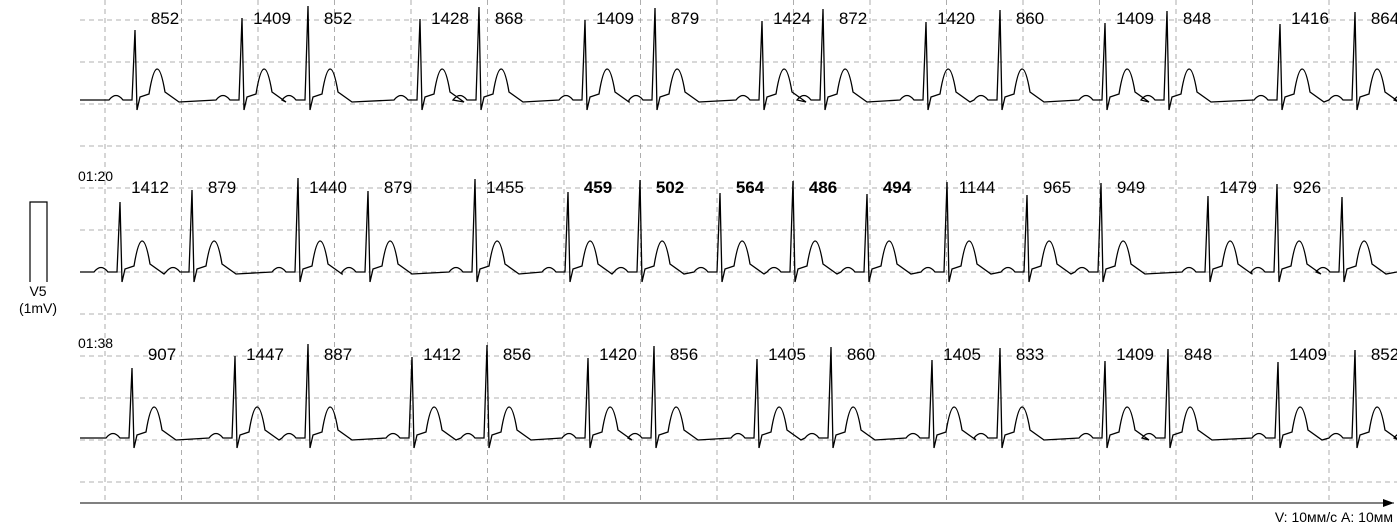  I want to click on rr-interval: 1416, so click(1310, 18).